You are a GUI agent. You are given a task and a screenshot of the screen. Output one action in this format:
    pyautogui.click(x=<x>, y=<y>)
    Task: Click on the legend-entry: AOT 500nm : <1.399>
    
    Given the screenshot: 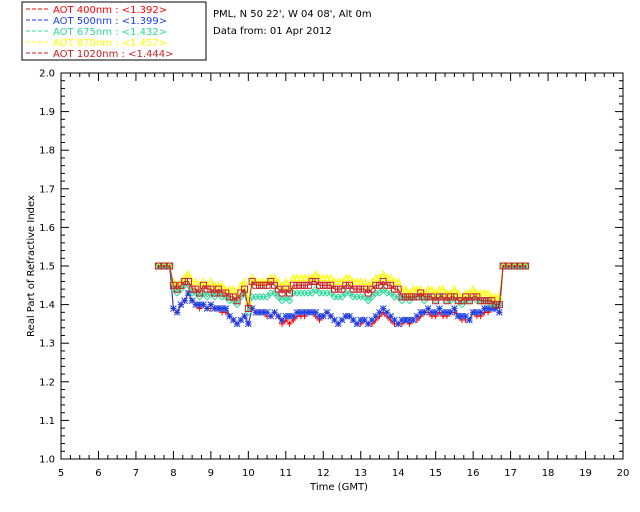 What is the action you would take?
    pyautogui.click(x=96, y=21)
    